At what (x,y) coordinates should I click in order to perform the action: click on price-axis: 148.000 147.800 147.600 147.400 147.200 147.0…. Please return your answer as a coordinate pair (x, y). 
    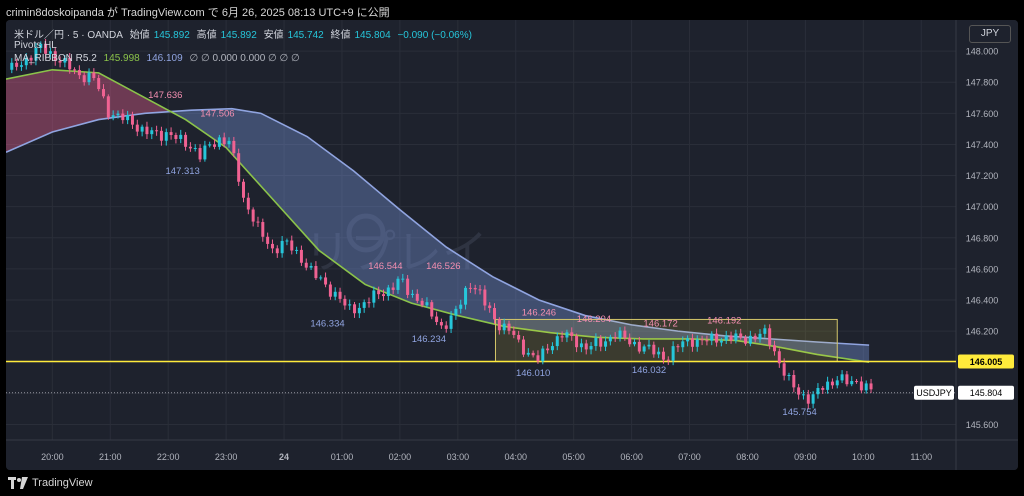
    Looking at the image, I should click on (964, 238).